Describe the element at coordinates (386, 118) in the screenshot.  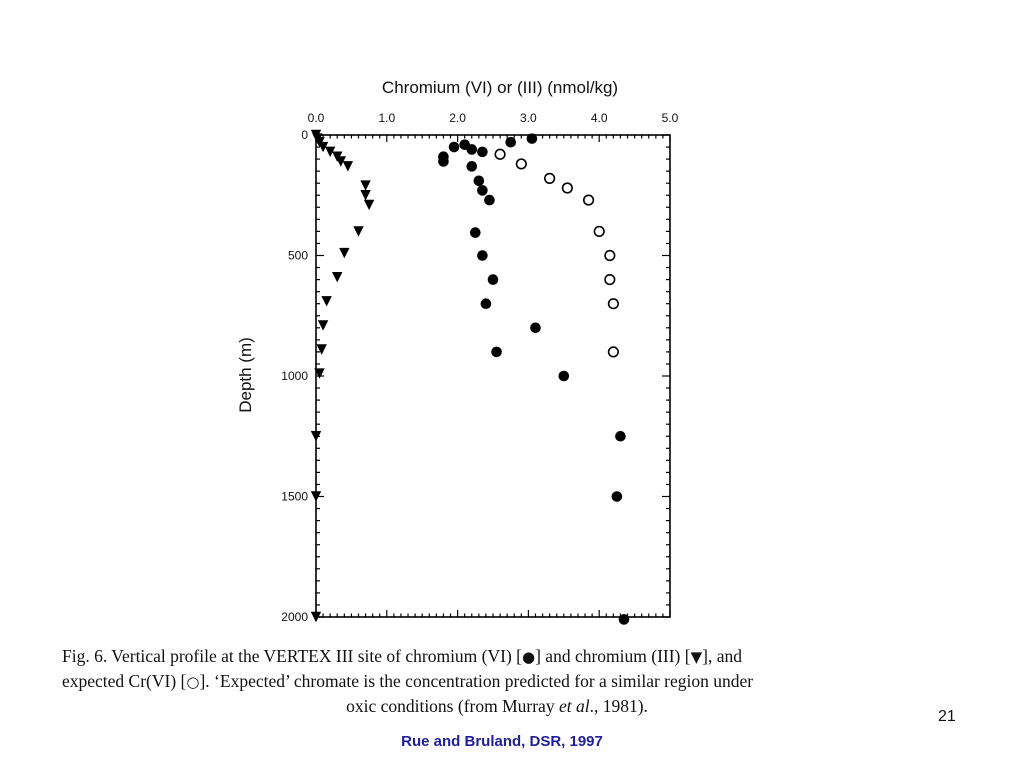
I see `x-tick-label: 1.0` at that location.